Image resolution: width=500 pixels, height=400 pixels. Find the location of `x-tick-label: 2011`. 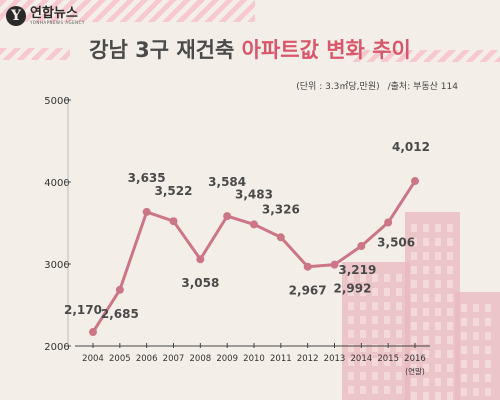

x-tick-label: 2011 is located at coordinates (281, 359).